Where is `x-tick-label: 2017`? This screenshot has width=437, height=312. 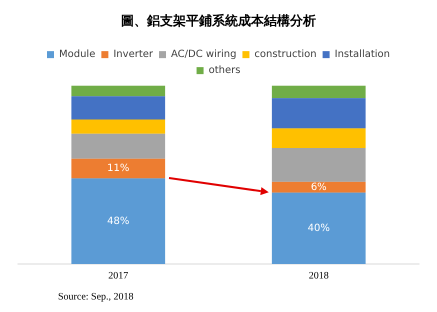 x-tick-label: 2017 is located at coordinates (118, 276).